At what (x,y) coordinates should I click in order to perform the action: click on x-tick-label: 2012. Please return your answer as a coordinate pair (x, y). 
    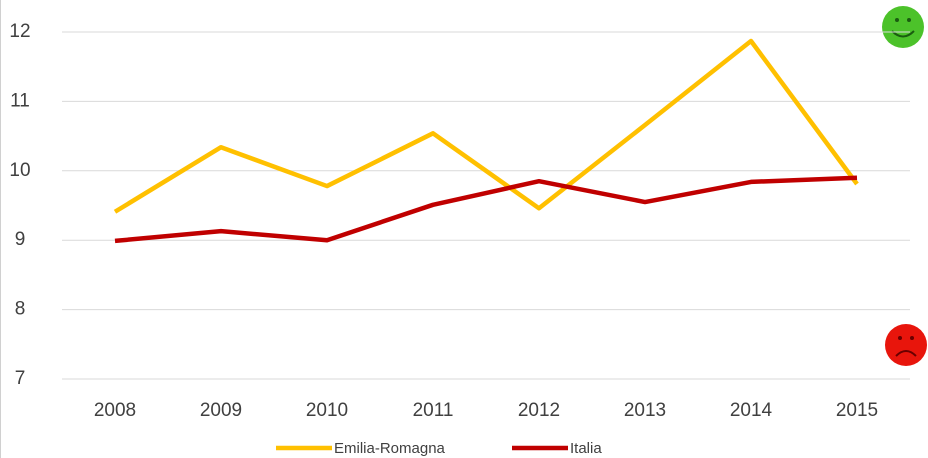
    Looking at the image, I should click on (539, 410).